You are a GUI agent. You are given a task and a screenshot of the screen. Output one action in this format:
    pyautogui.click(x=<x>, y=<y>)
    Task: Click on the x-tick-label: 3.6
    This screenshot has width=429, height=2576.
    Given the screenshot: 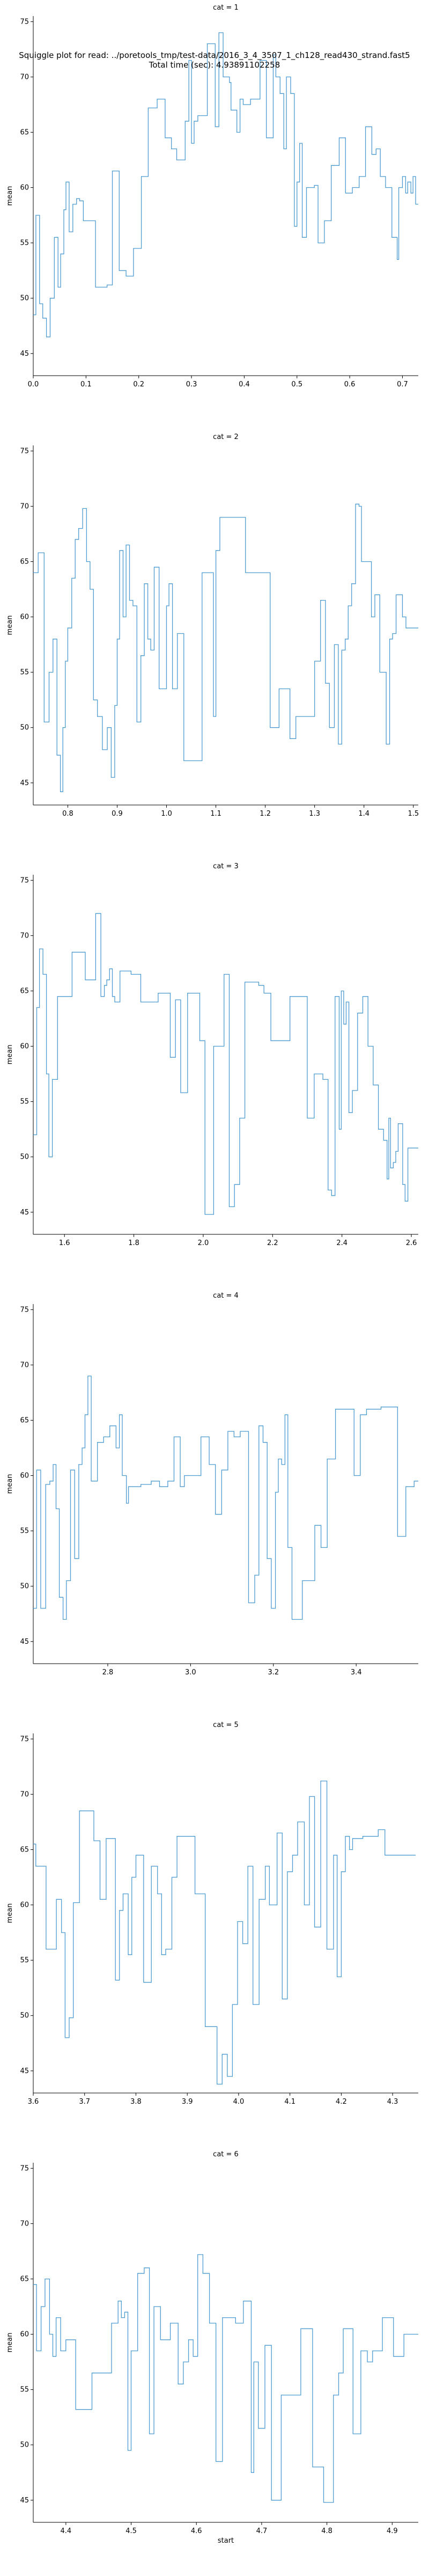 What is the action you would take?
    pyautogui.click(x=33, y=2102)
    